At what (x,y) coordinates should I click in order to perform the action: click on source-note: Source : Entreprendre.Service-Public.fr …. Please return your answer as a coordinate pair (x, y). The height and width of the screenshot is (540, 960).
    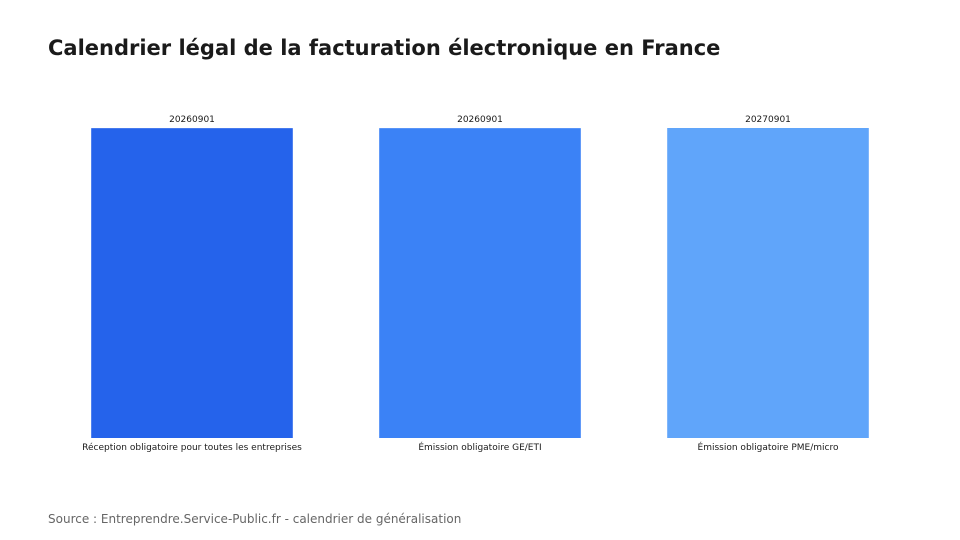
    Looking at the image, I should click on (255, 519).